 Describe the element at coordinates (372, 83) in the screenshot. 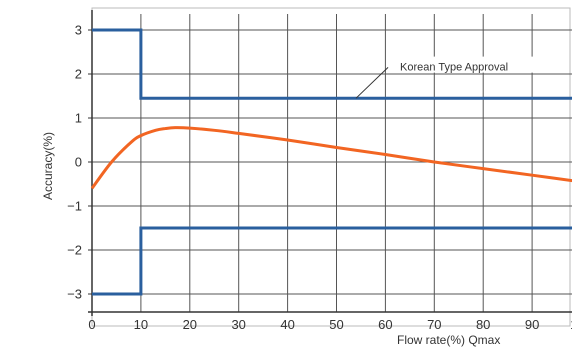

I see `annotation-leader-line` at that location.